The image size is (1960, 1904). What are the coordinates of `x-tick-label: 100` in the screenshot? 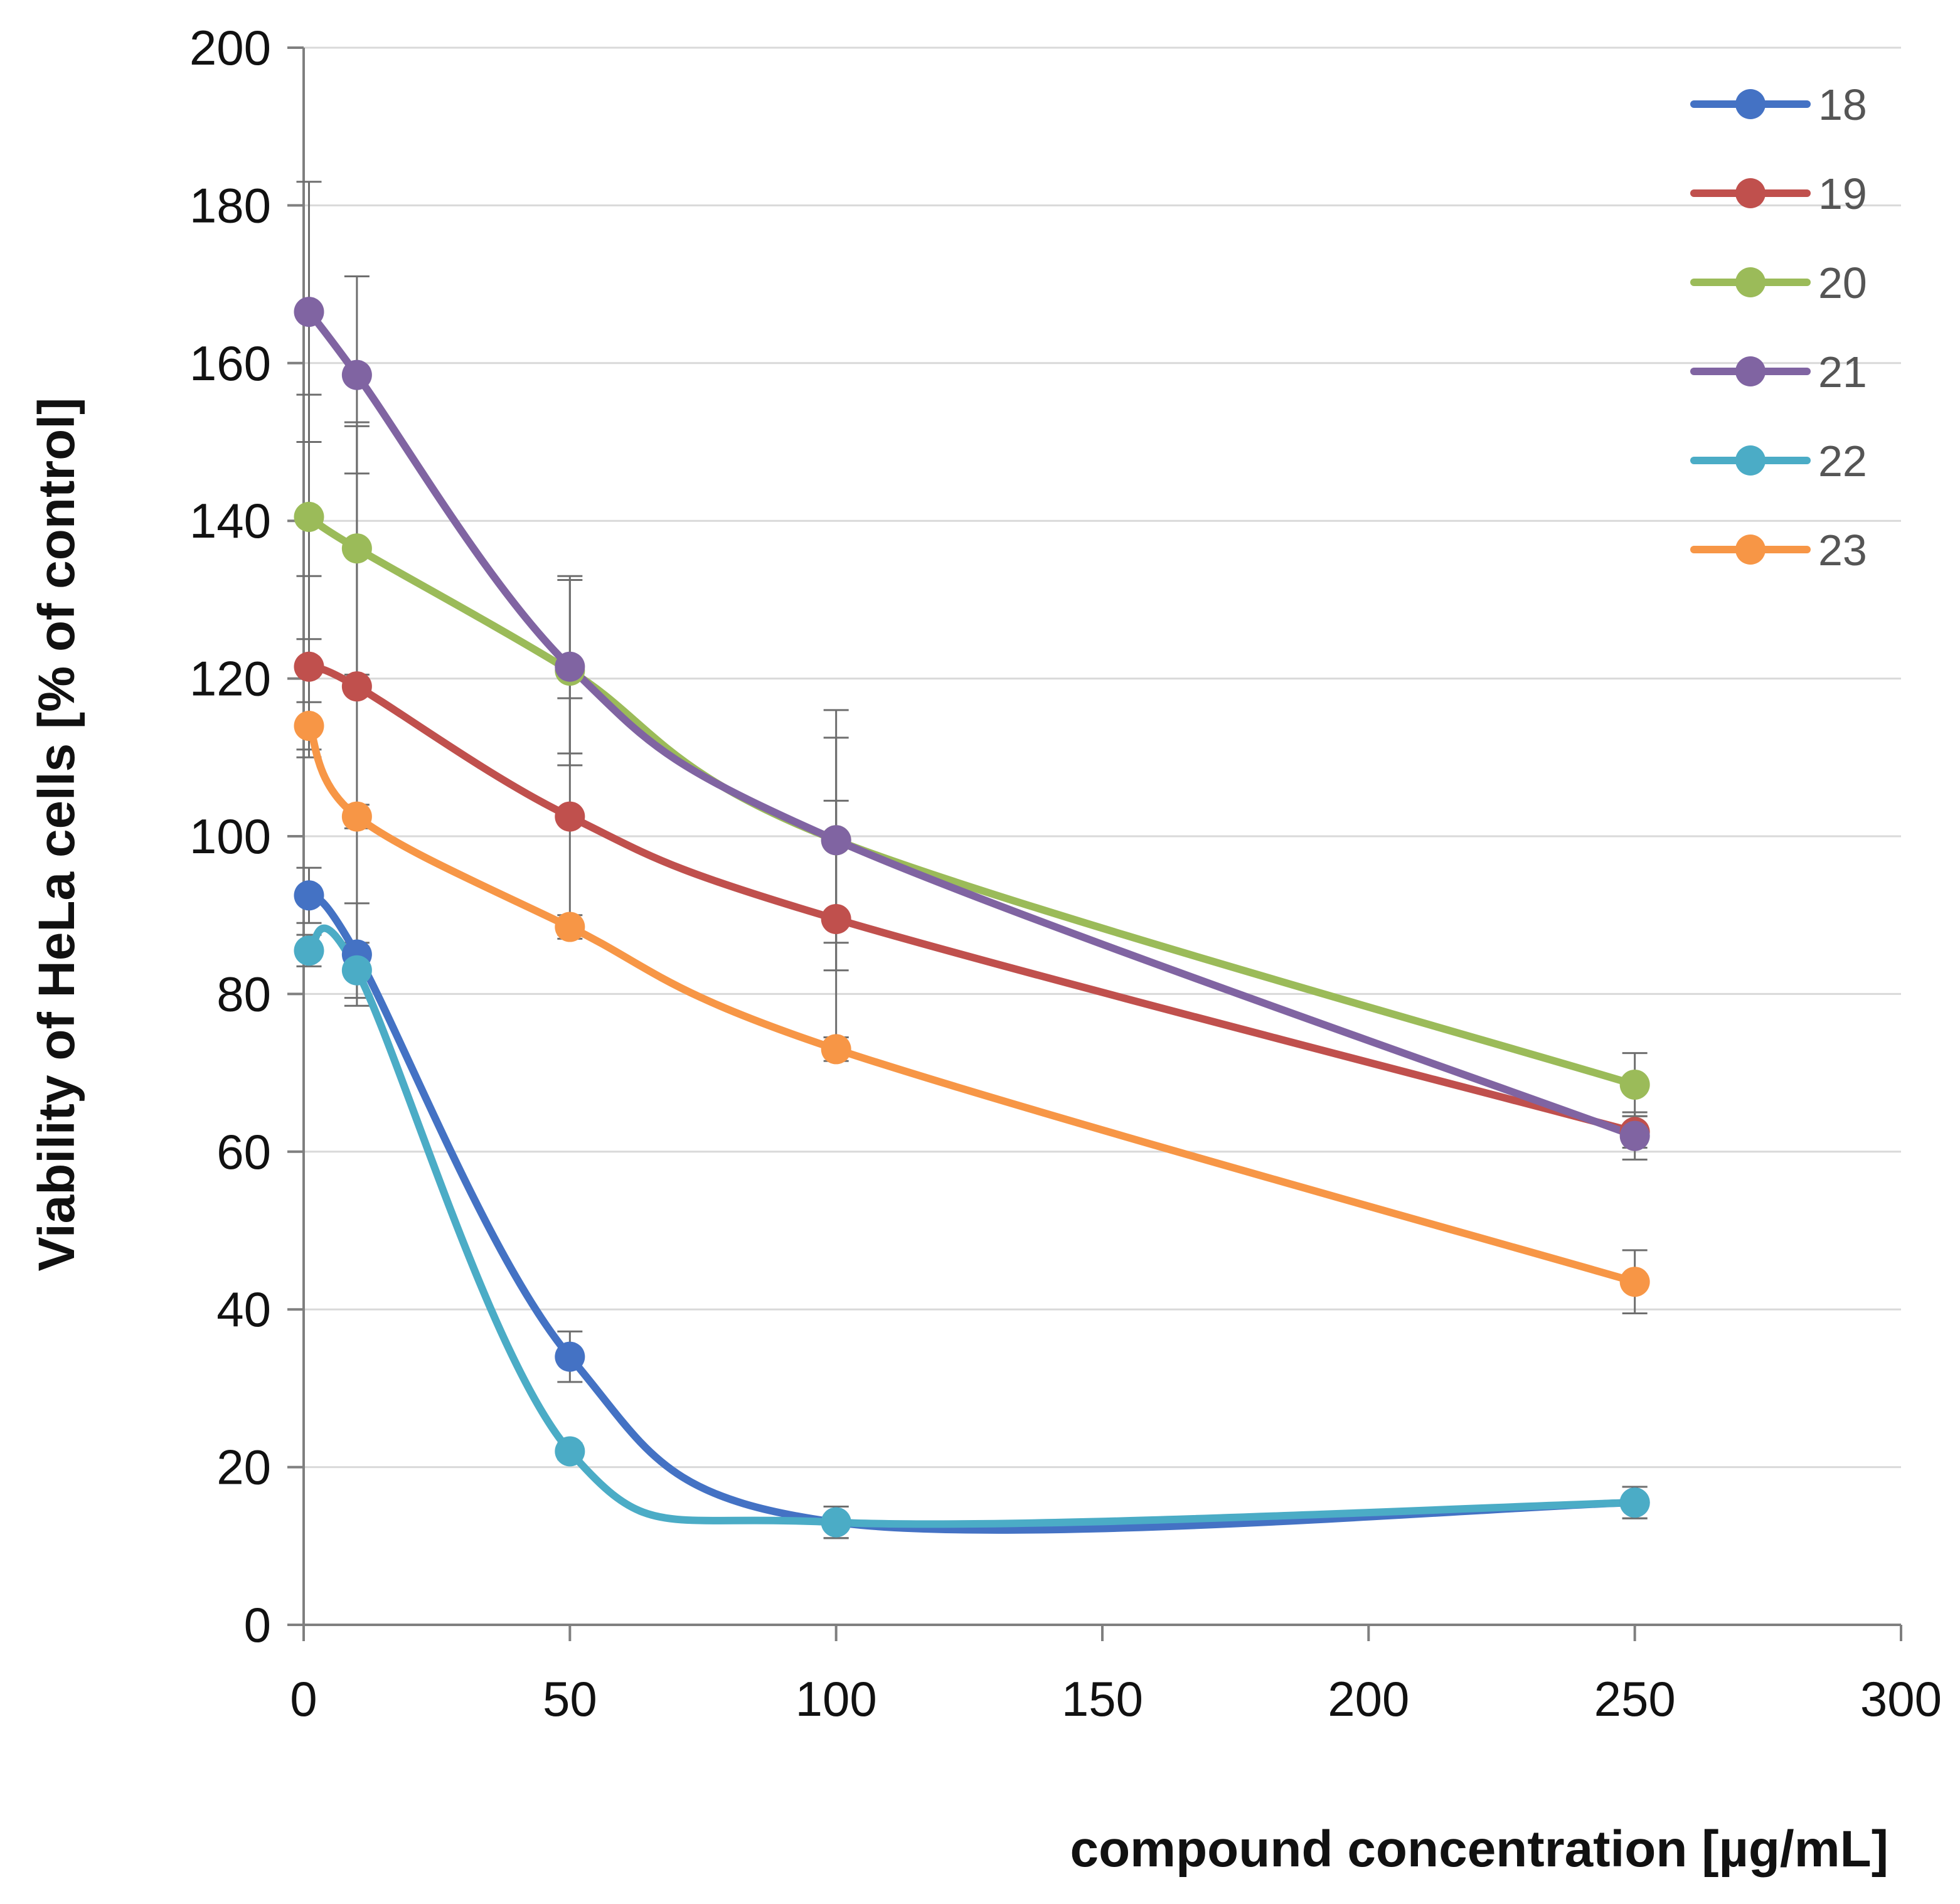 It's located at (836, 1699).